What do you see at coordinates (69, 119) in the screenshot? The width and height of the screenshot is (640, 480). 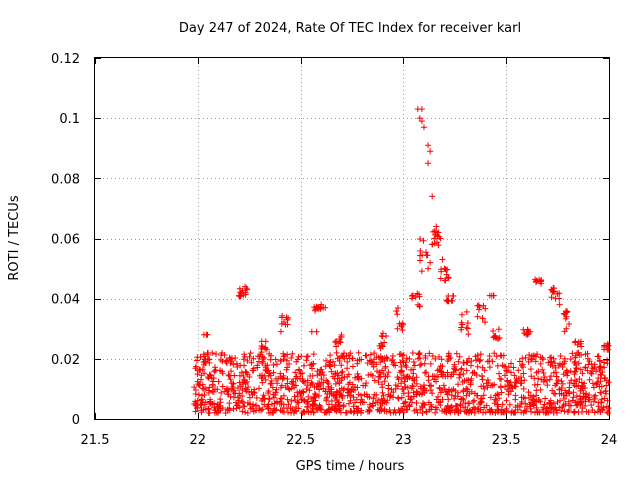 I see `y-tick-label: 0.1` at bounding box center [69, 119].